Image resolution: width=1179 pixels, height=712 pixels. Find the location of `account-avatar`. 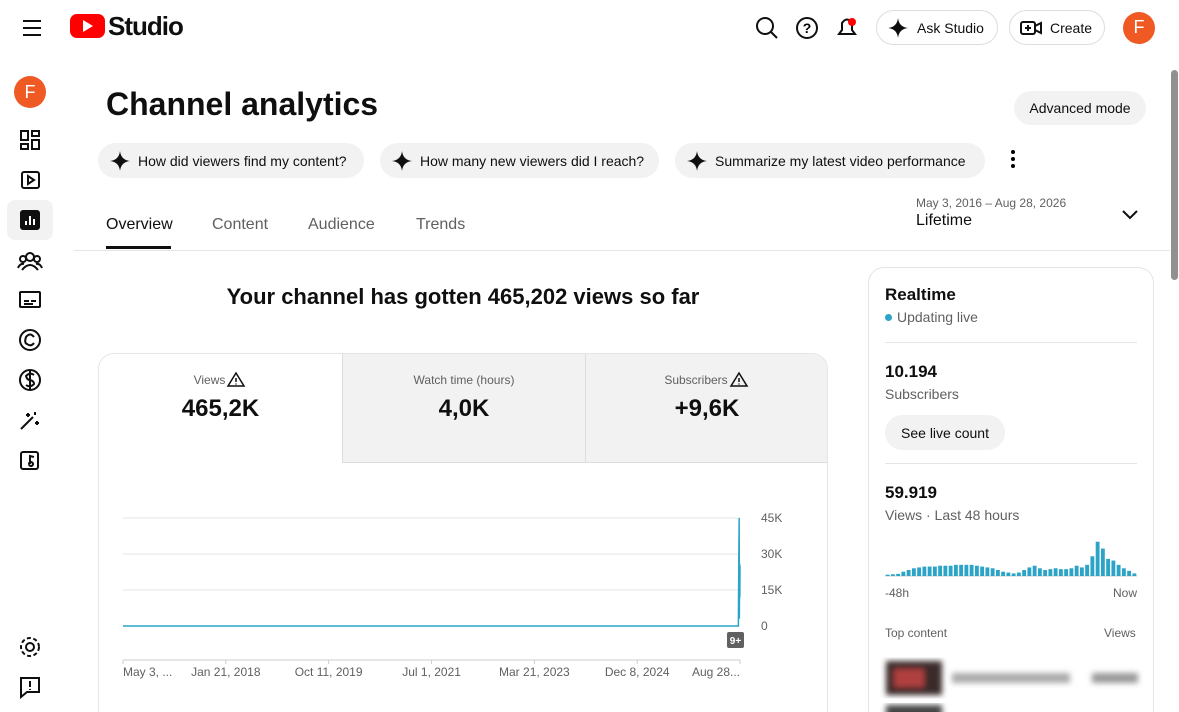

account-avatar is located at coordinates (1139, 28).